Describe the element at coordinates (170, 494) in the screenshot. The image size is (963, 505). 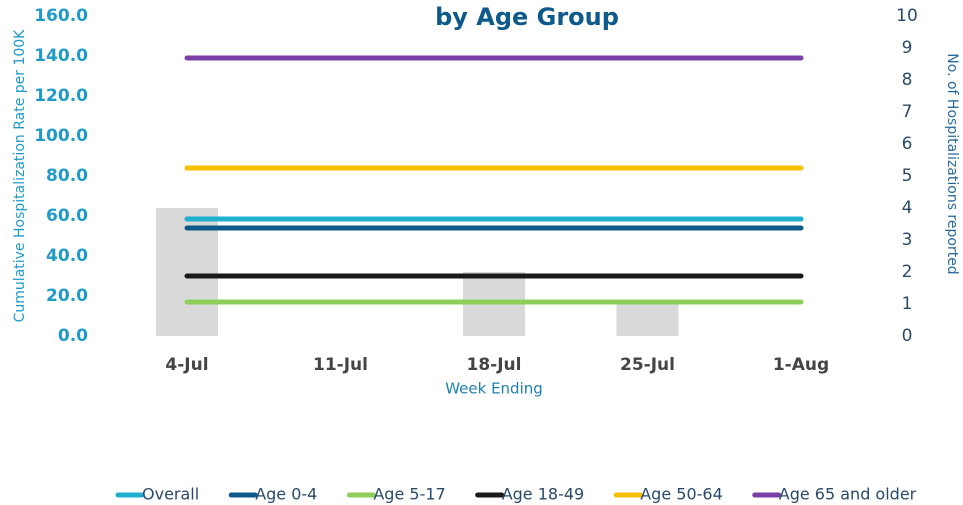
I see `legend-label: Overall` at that location.